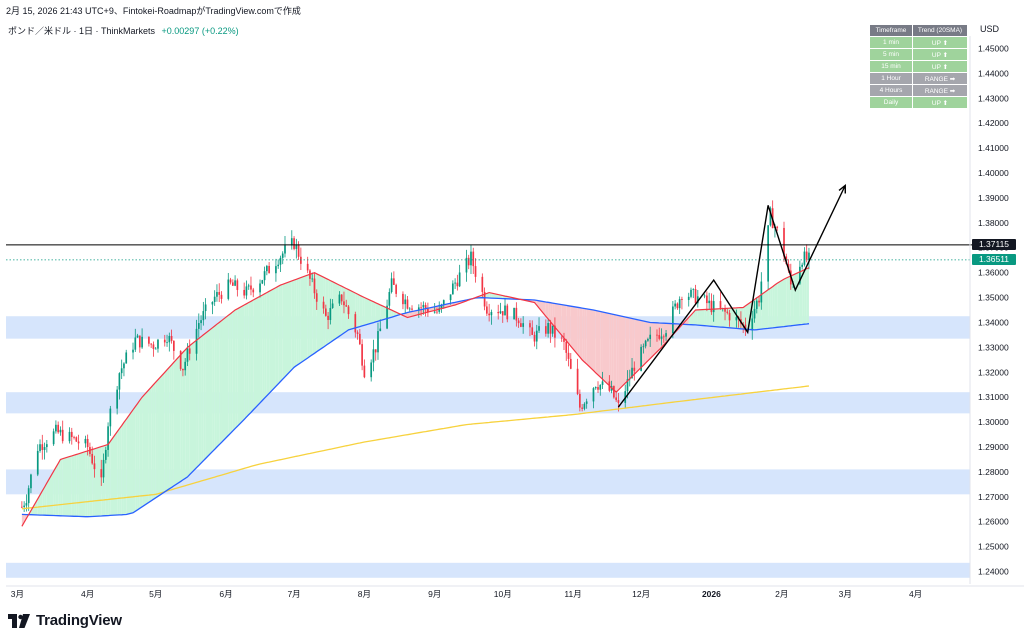 The height and width of the screenshot is (643, 1024). I want to click on x-tick-label: 4月, so click(915, 594).